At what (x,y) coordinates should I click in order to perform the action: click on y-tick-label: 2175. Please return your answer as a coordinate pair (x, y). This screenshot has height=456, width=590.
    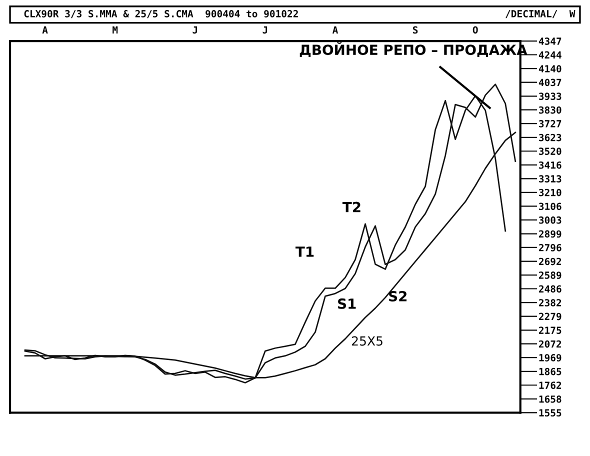
    Looking at the image, I should click on (550, 330).